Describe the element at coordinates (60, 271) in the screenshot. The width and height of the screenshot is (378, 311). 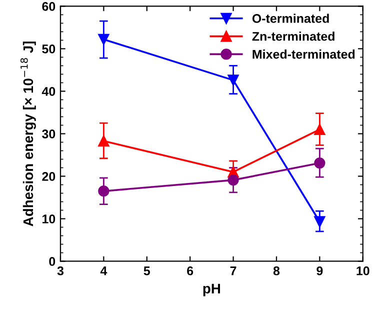
I see `x-tick-label: 3` at that location.